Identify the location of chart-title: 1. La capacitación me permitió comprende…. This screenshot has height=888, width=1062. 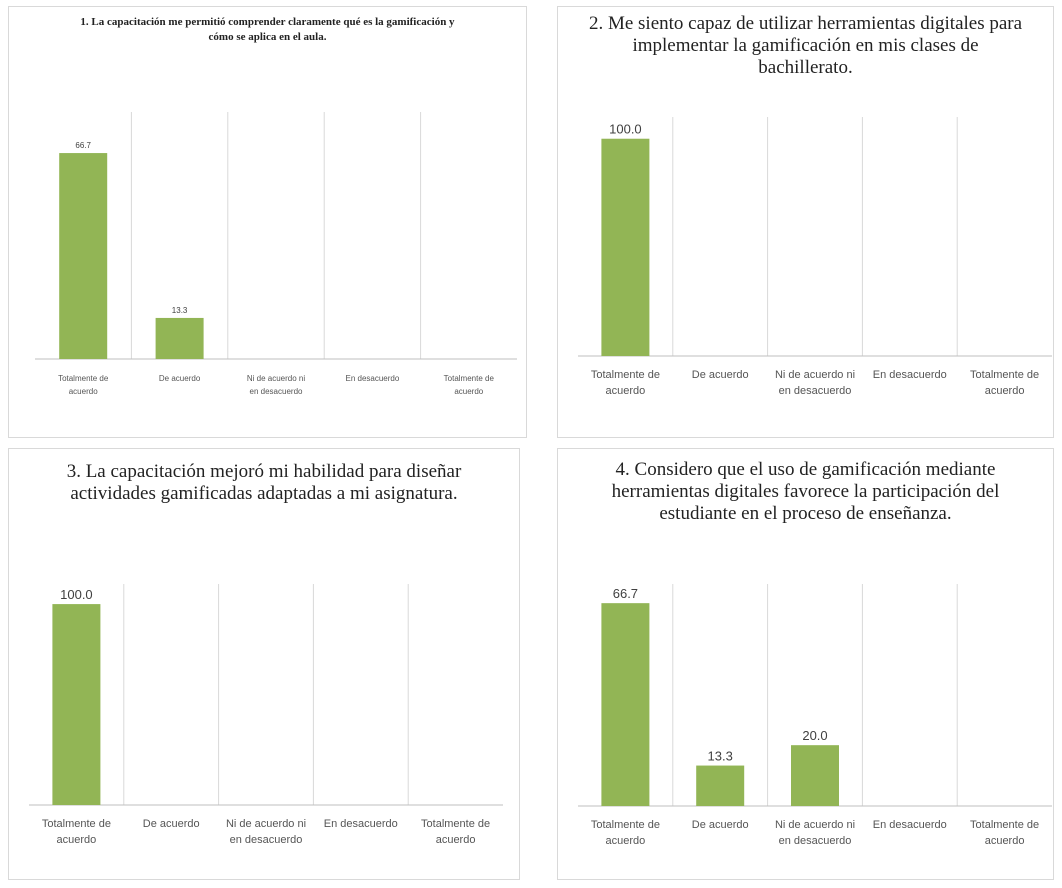
(267, 29).